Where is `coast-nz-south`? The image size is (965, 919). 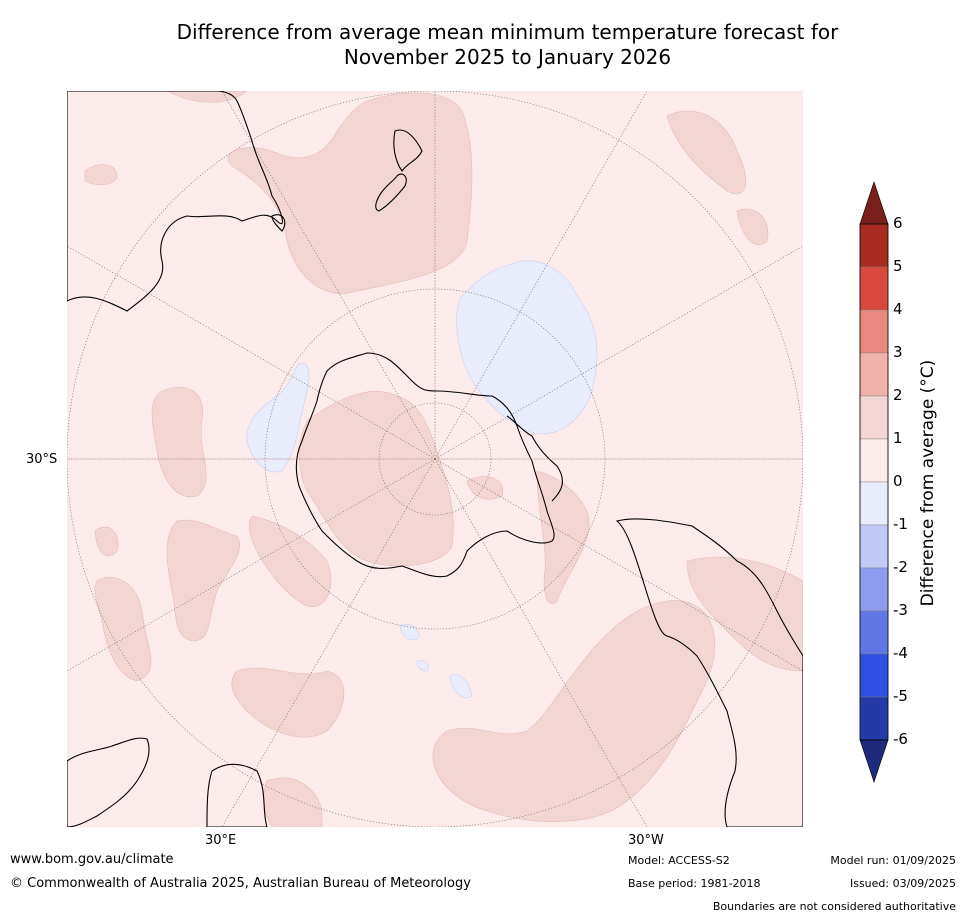 coast-nz-south is located at coordinates (391, 192).